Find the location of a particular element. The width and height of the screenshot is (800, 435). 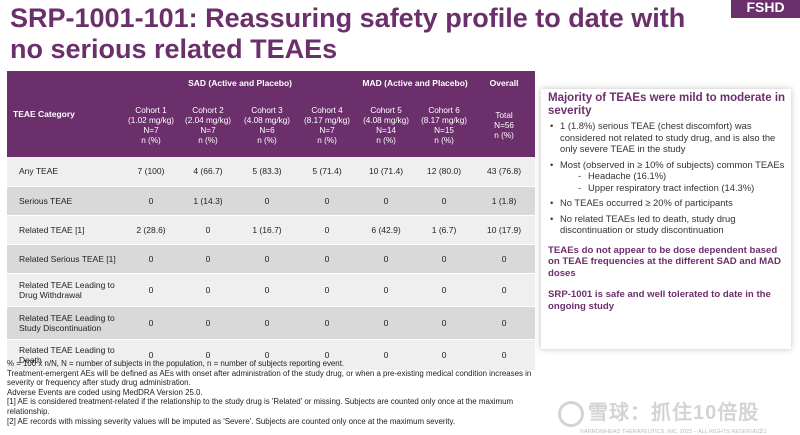

watermark-text: 雪球：抓住10倍股 is located at coordinates (674, 413).